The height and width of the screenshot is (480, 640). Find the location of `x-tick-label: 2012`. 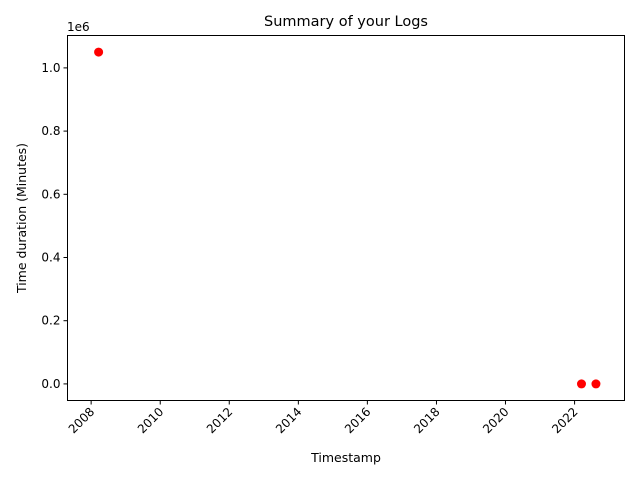

x-tick-label: 2012 is located at coordinates (219, 420).